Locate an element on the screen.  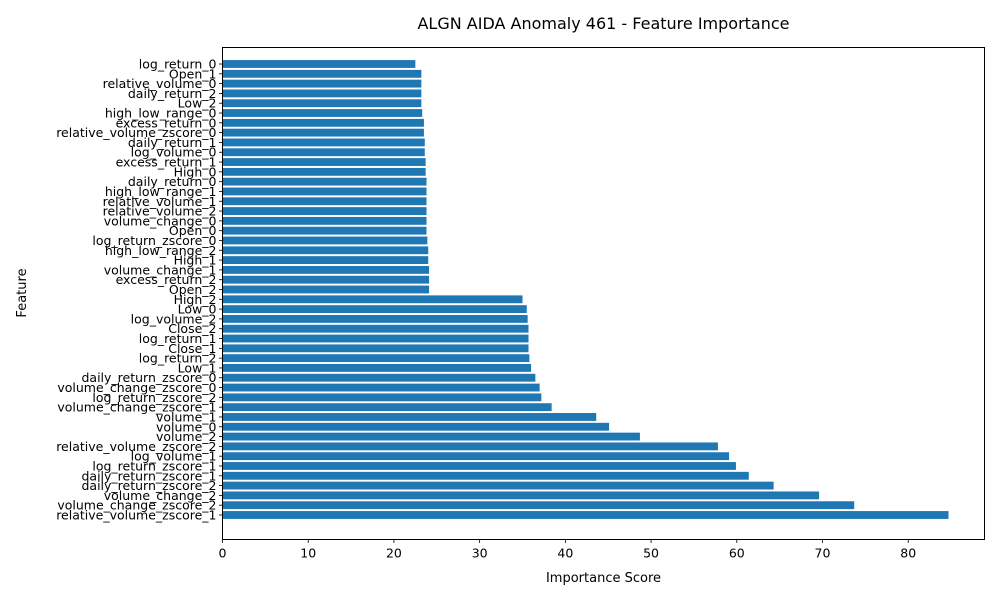
y-tick-label: Open_0 is located at coordinates (193, 230).